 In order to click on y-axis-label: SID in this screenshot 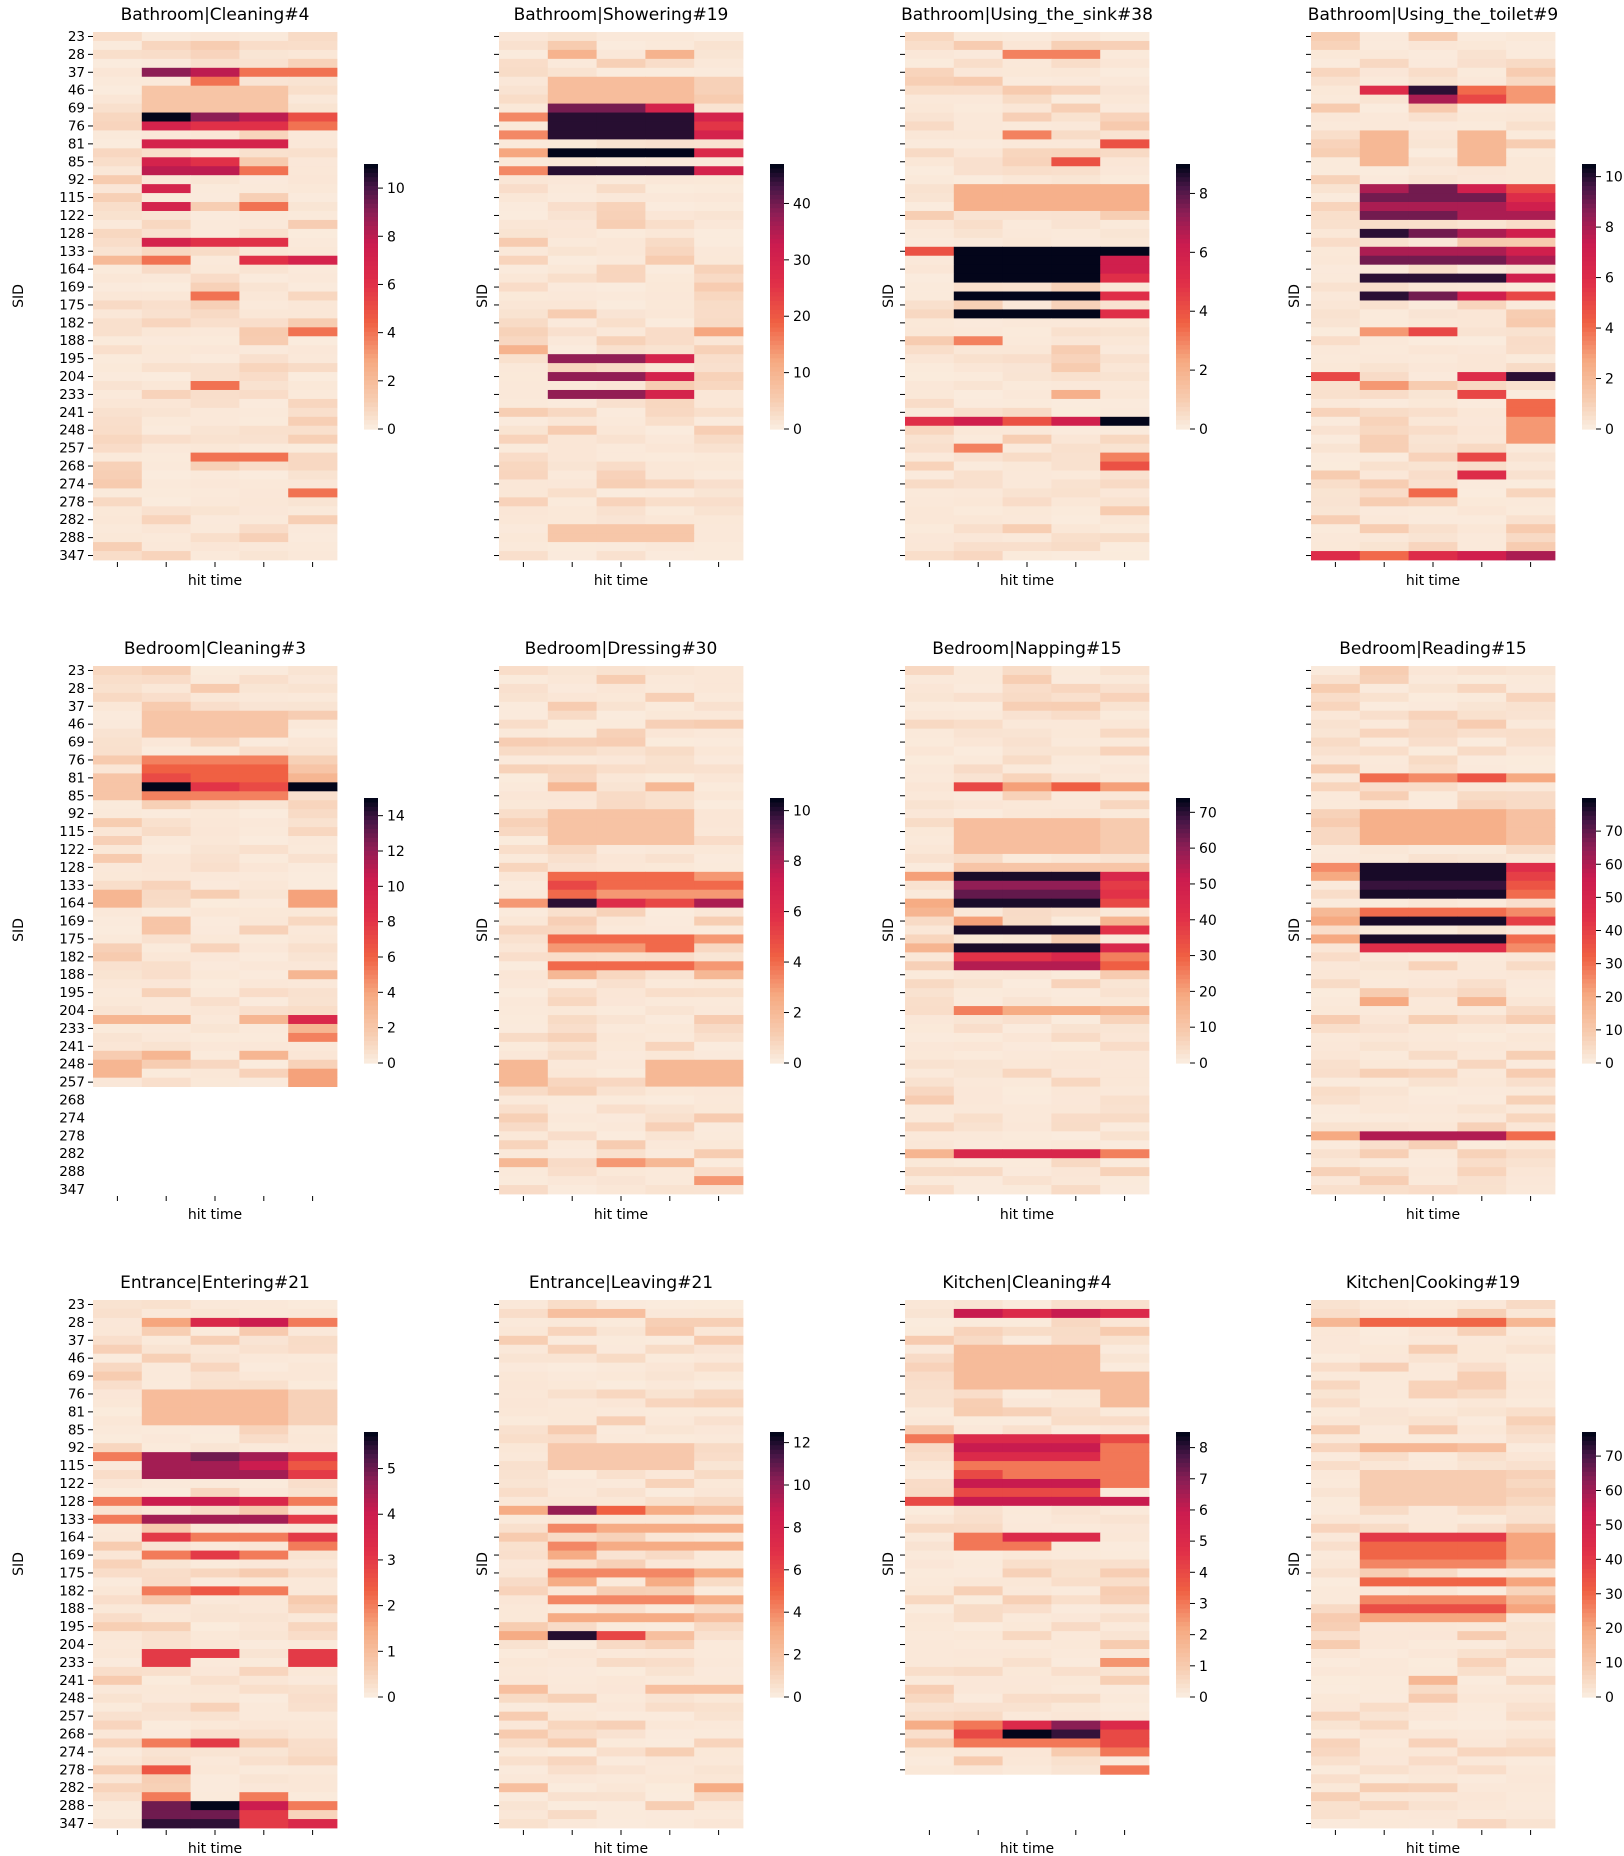, I will do `click(483, 1564)`.